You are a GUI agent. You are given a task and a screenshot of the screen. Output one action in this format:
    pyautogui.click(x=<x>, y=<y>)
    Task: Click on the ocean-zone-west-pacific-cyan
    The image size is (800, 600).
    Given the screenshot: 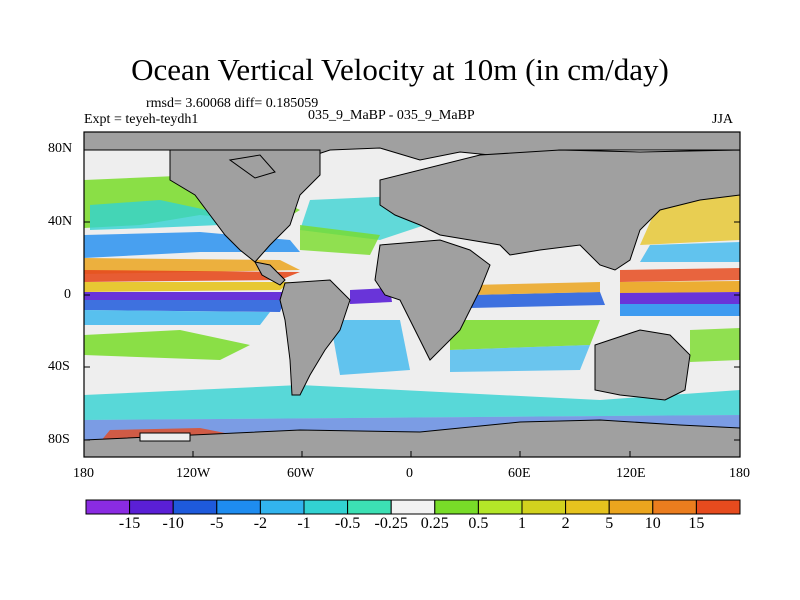 What is the action you would take?
    pyautogui.click(x=690, y=252)
    